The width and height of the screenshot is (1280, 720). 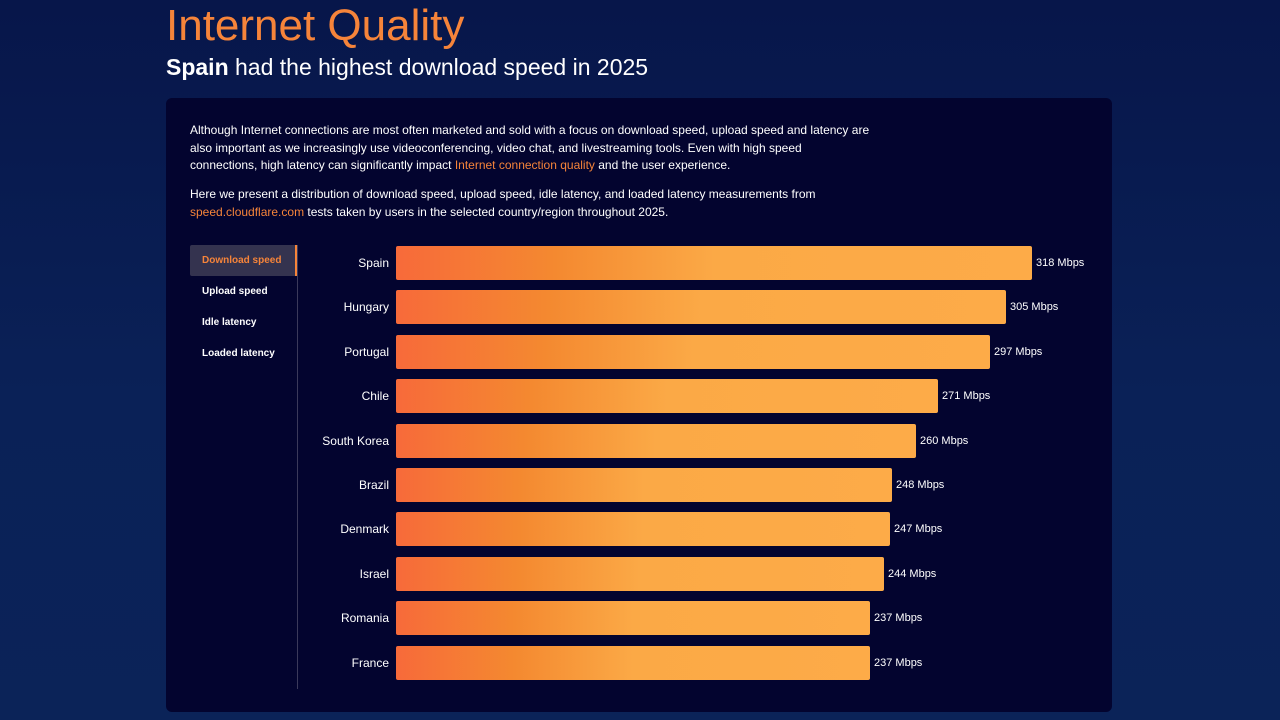 I want to click on tab-idle-latency: Idle latency, so click(x=229, y=322).